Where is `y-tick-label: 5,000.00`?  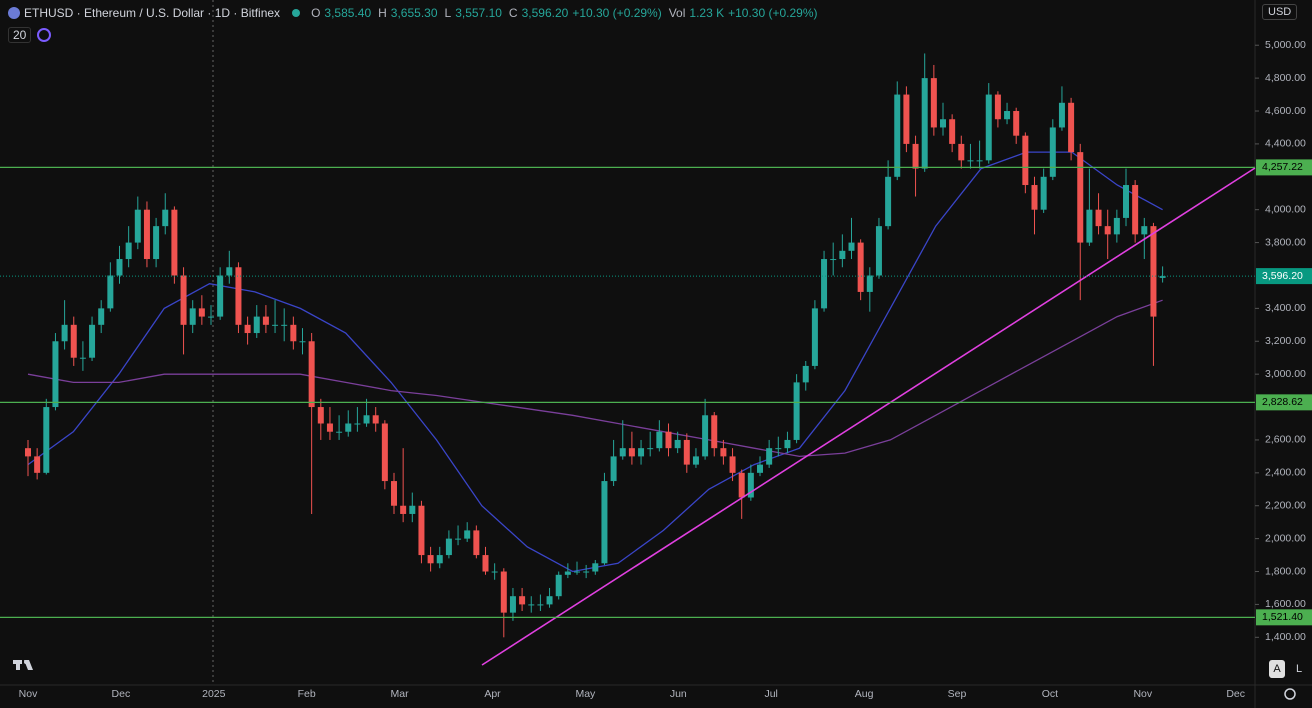 y-tick-label: 5,000.00 is located at coordinates (1285, 45).